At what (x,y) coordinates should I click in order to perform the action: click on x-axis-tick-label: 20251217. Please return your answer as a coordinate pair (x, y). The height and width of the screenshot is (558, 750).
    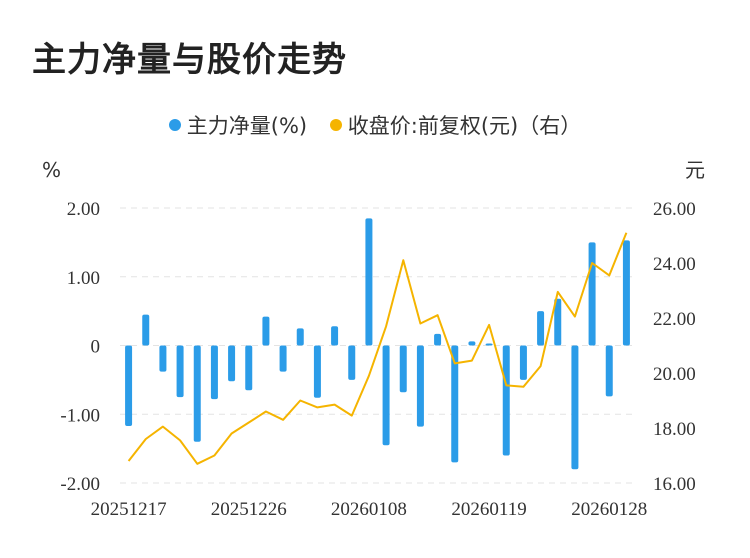
    Looking at the image, I should click on (129, 509).